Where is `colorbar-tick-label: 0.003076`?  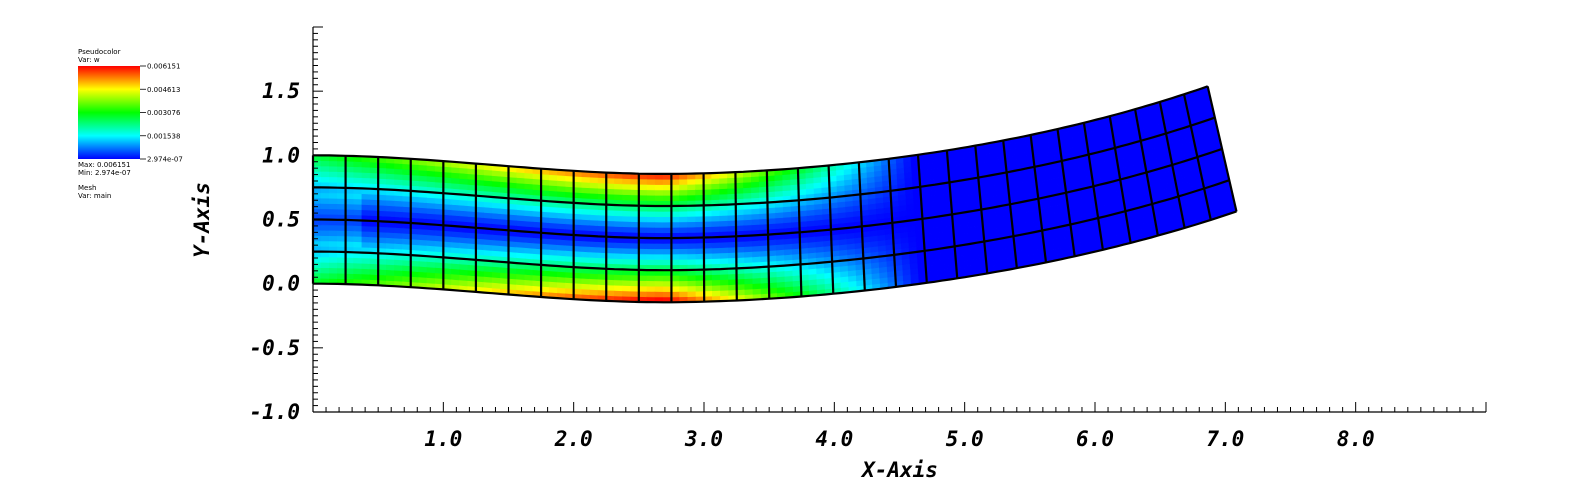 colorbar-tick-label: 0.003076 is located at coordinates (164, 113).